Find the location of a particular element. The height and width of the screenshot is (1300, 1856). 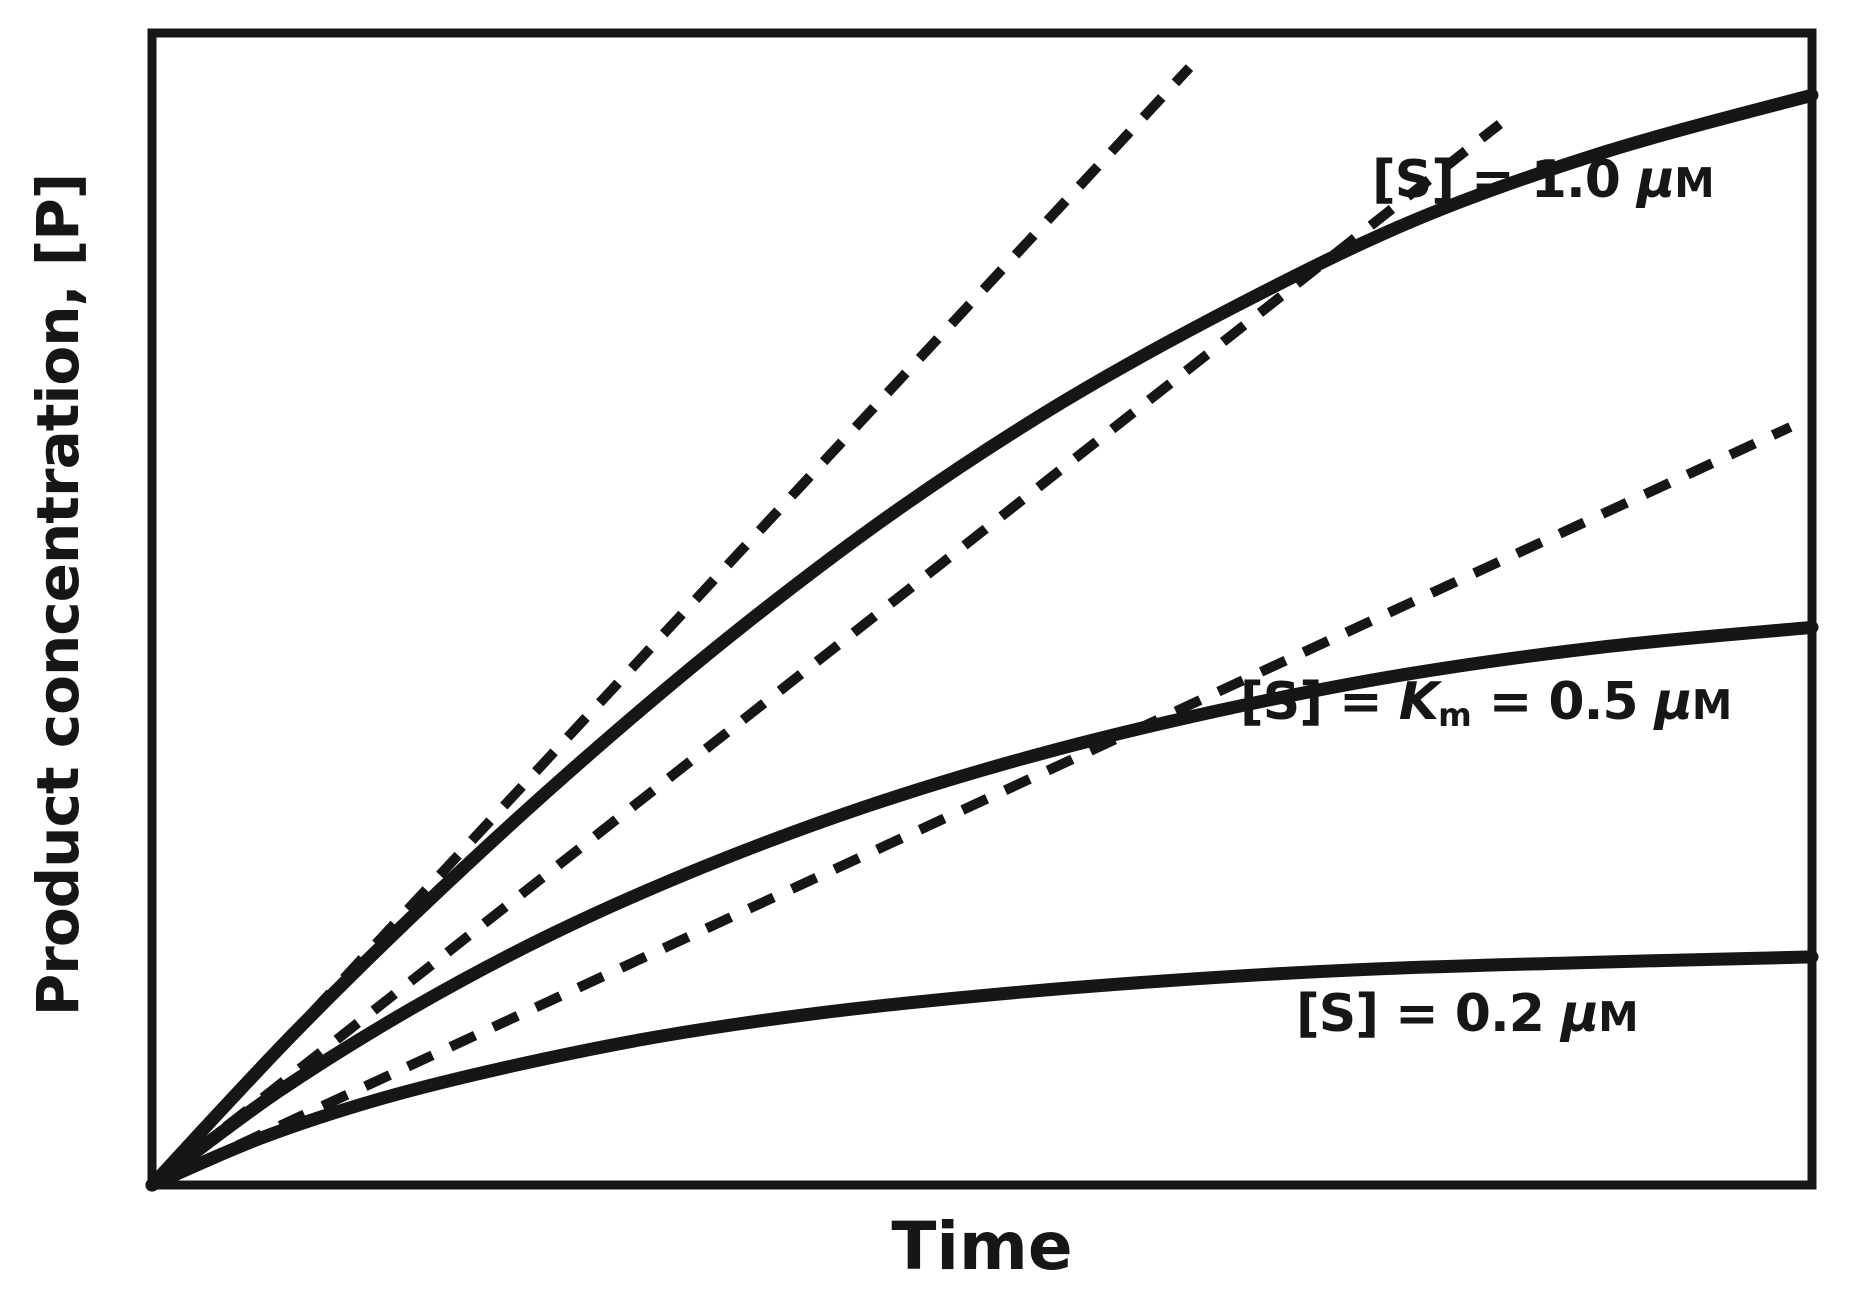

curve-label-text: = 0.5 is located at coordinates (1563, 702).